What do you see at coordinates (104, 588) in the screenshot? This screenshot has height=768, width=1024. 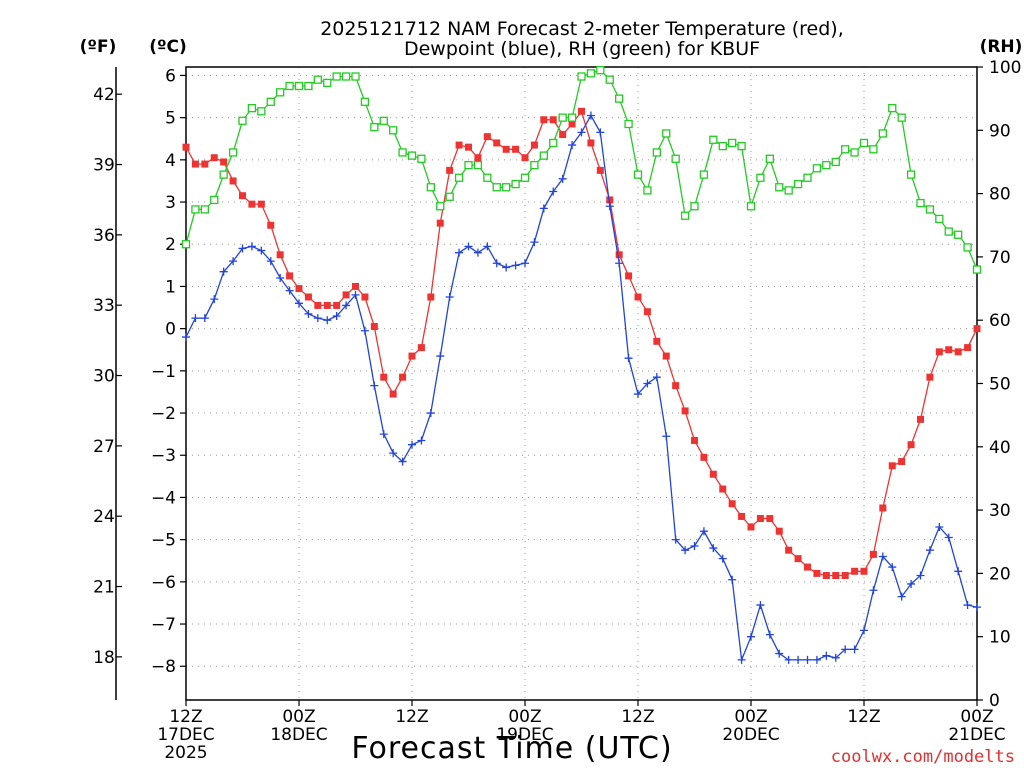 I see `fahrenheit-tick-label: 21` at bounding box center [104, 588].